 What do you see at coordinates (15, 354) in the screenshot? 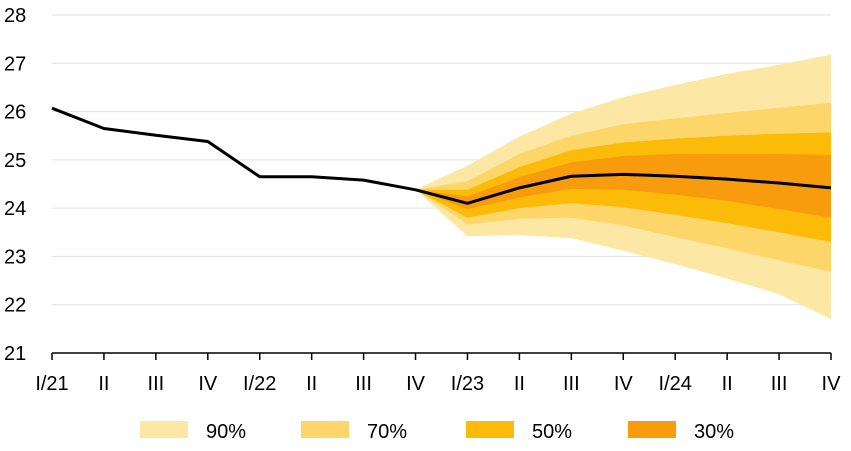
I see `y-tick-label: 21` at bounding box center [15, 354].